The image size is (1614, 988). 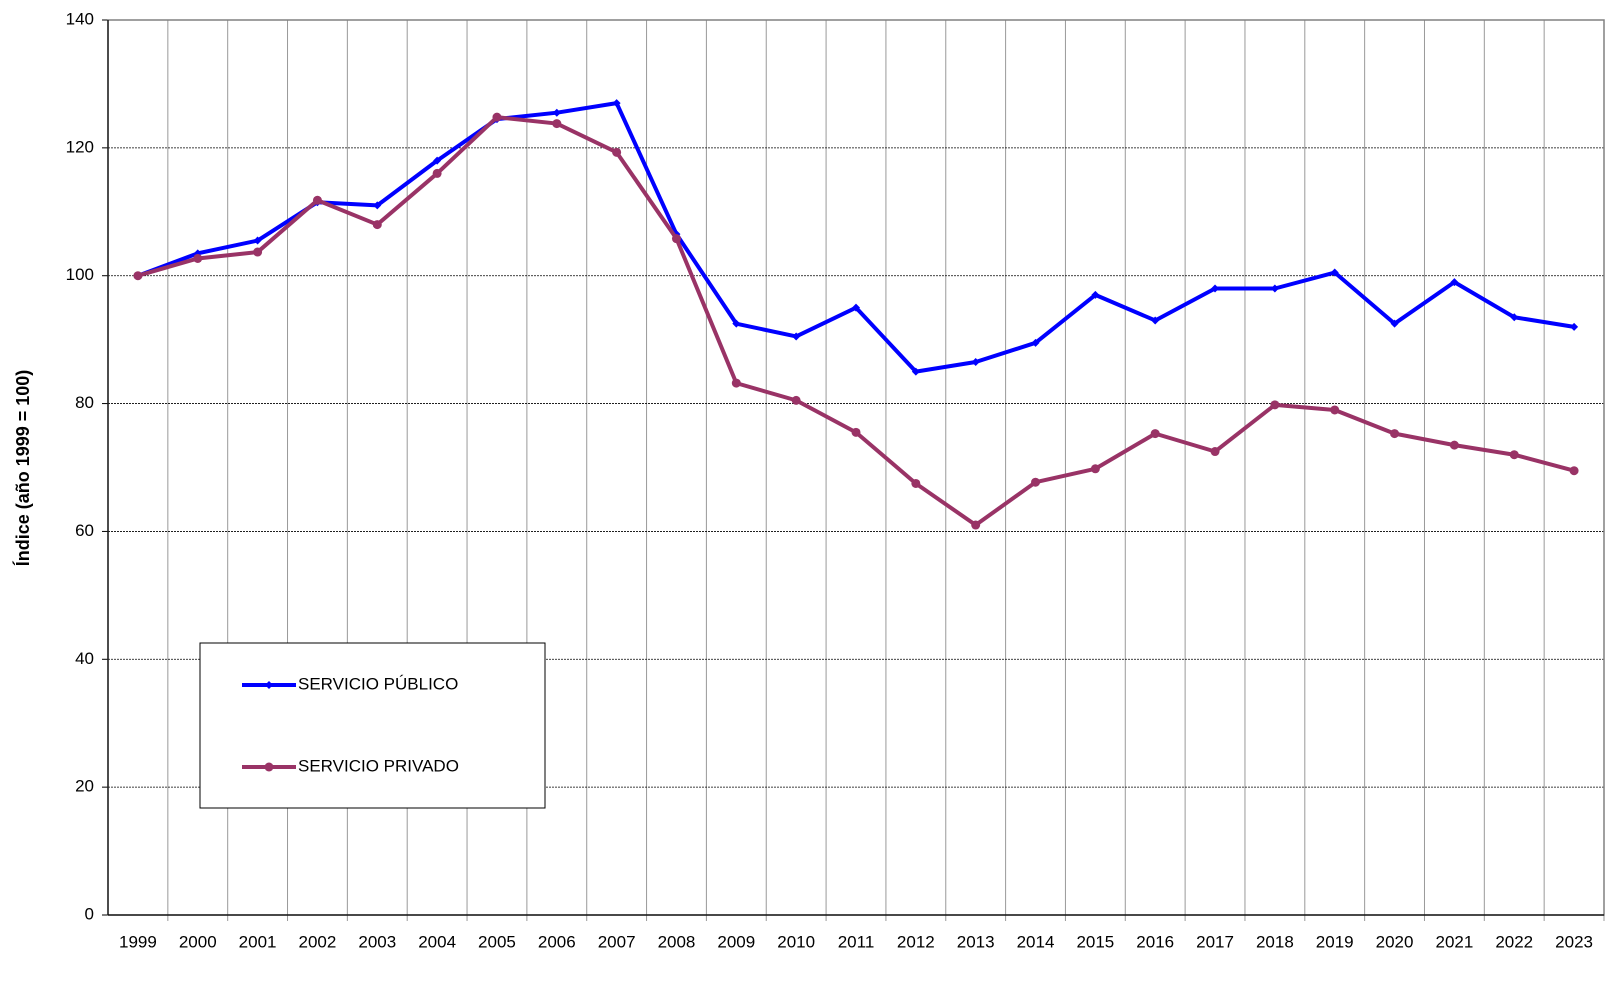 I want to click on x-tick-label: 2013, so click(x=976, y=941).